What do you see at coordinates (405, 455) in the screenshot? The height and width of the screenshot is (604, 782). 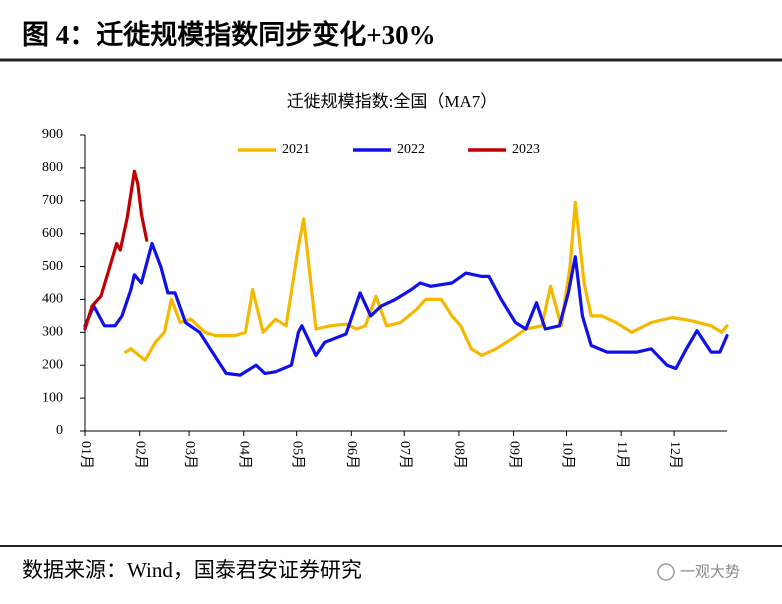 I see `x-tick-label: 07月` at bounding box center [405, 455].